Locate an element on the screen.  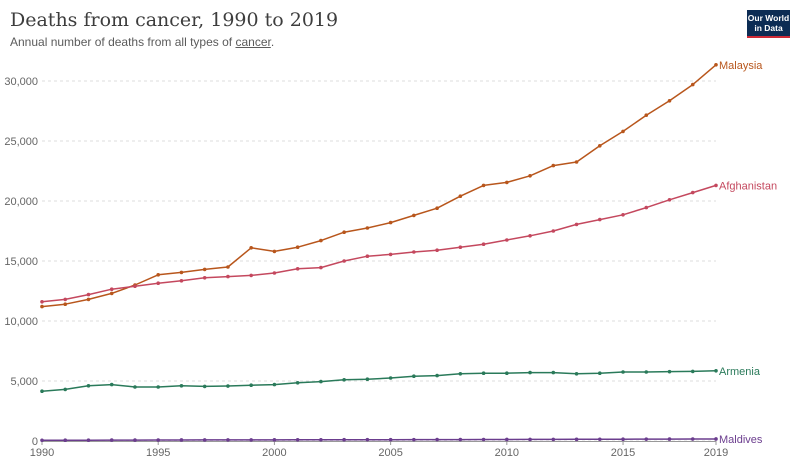
y-tick-label-25000: 25,000 is located at coordinates (21, 142).